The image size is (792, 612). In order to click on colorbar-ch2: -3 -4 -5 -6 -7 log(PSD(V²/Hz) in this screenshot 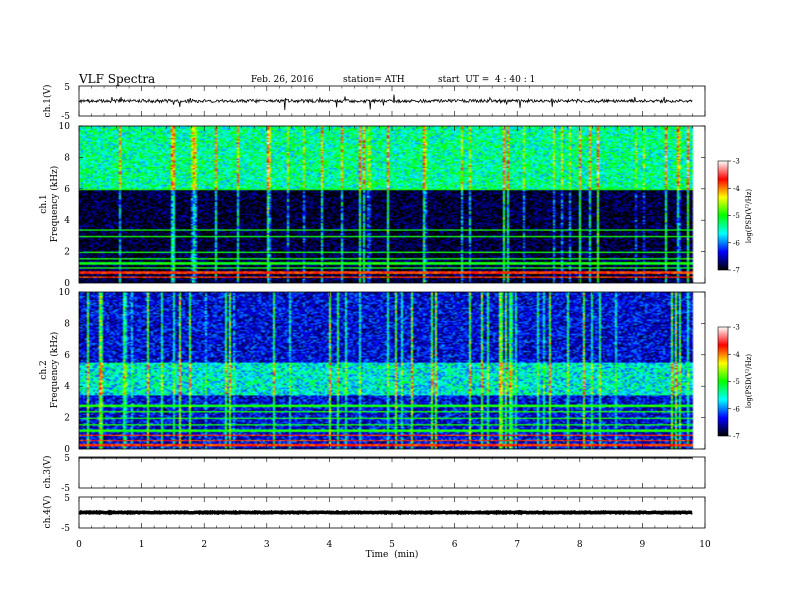, I will do `click(735, 382)`.